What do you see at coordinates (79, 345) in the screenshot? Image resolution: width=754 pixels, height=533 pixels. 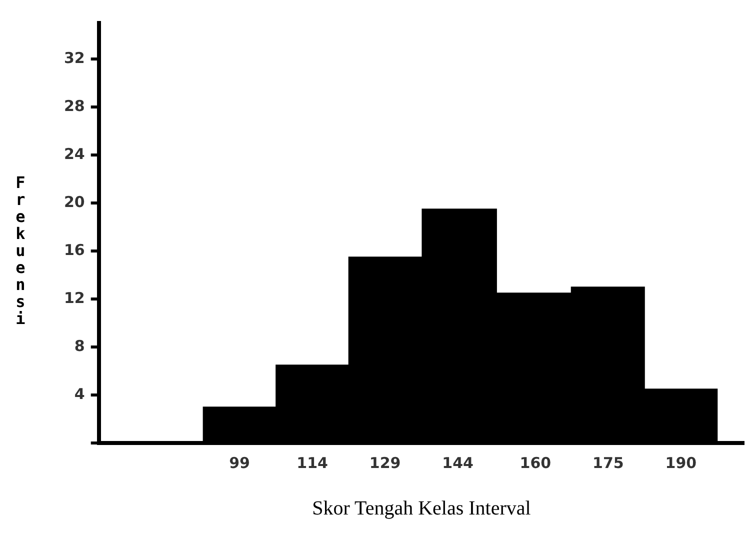 I see `y-tick-label: 8` at bounding box center [79, 345].